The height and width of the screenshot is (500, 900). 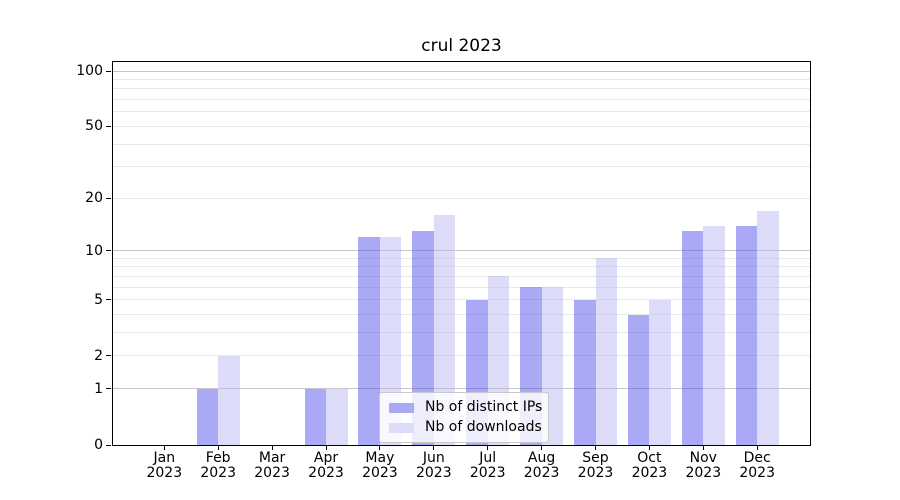 I want to click on x-tick-label: Nov 2023, so click(x=703, y=465).